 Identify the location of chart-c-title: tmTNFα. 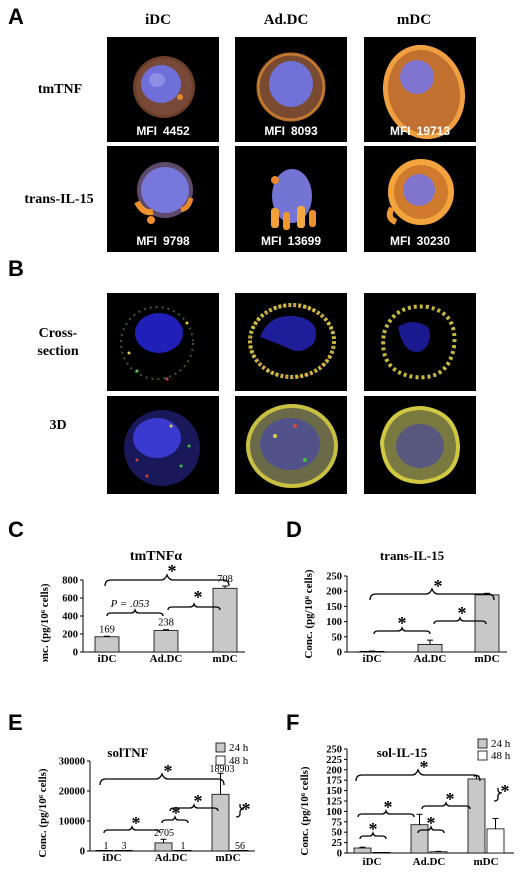
(156, 556).